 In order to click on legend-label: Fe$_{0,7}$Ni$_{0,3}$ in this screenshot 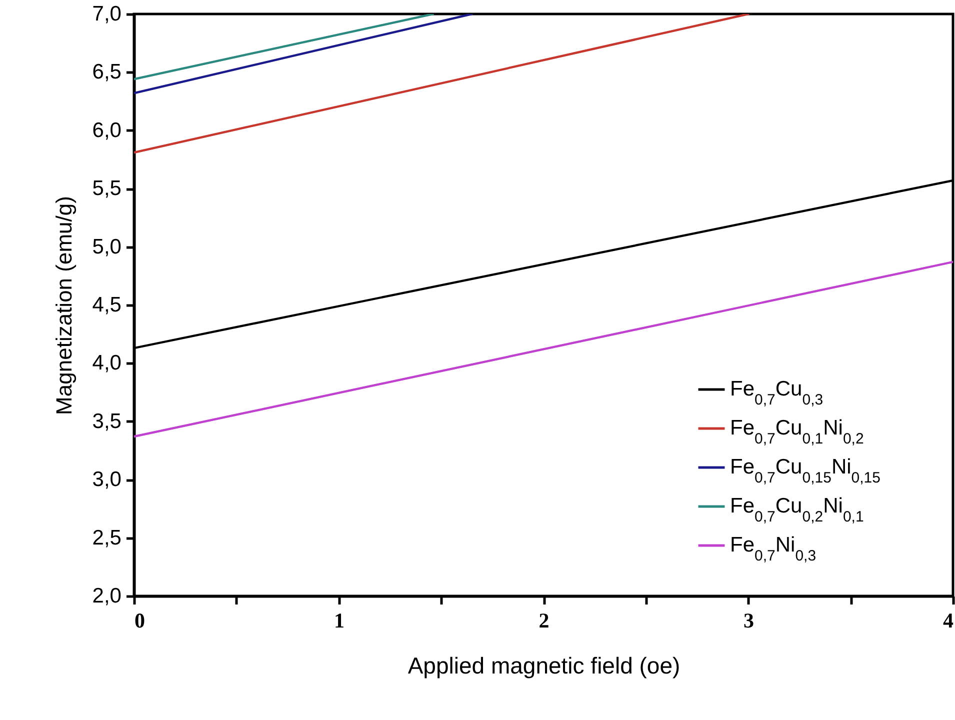, I will do `click(773, 549)`.